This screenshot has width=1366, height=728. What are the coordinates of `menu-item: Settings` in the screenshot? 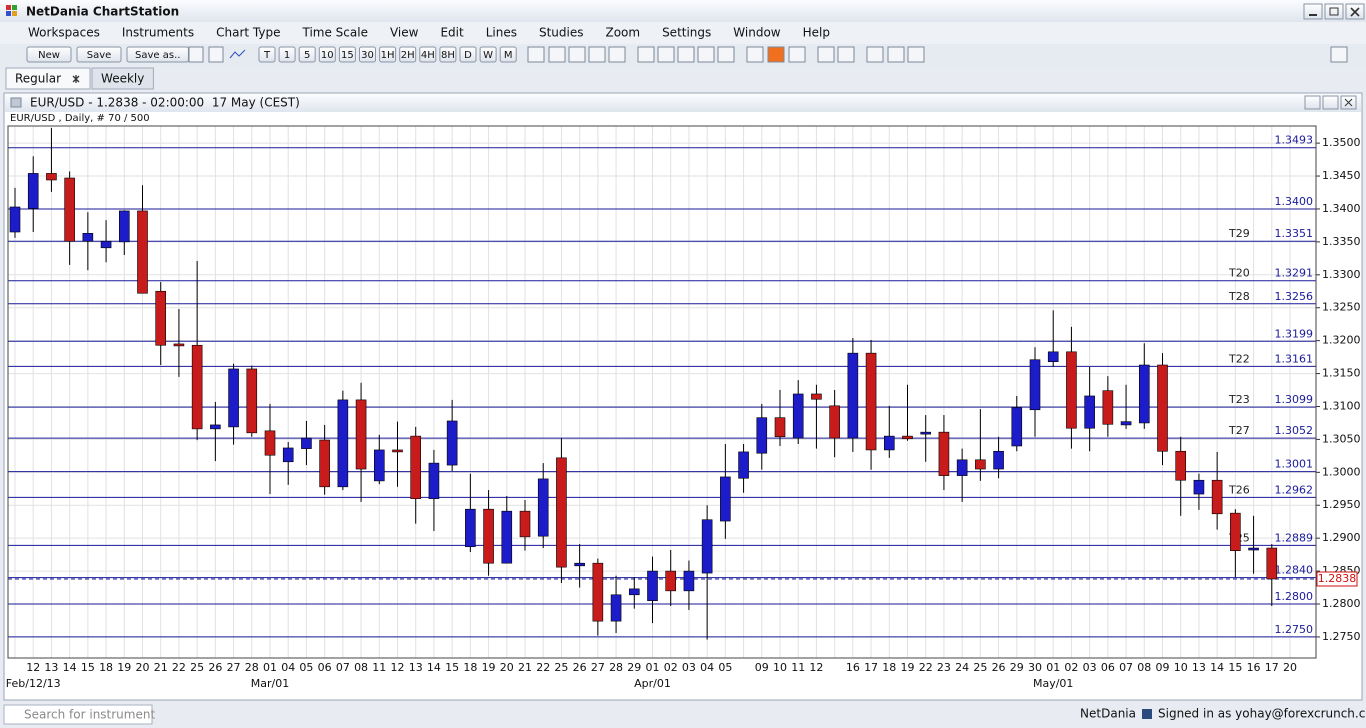 It's located at (686, 33).